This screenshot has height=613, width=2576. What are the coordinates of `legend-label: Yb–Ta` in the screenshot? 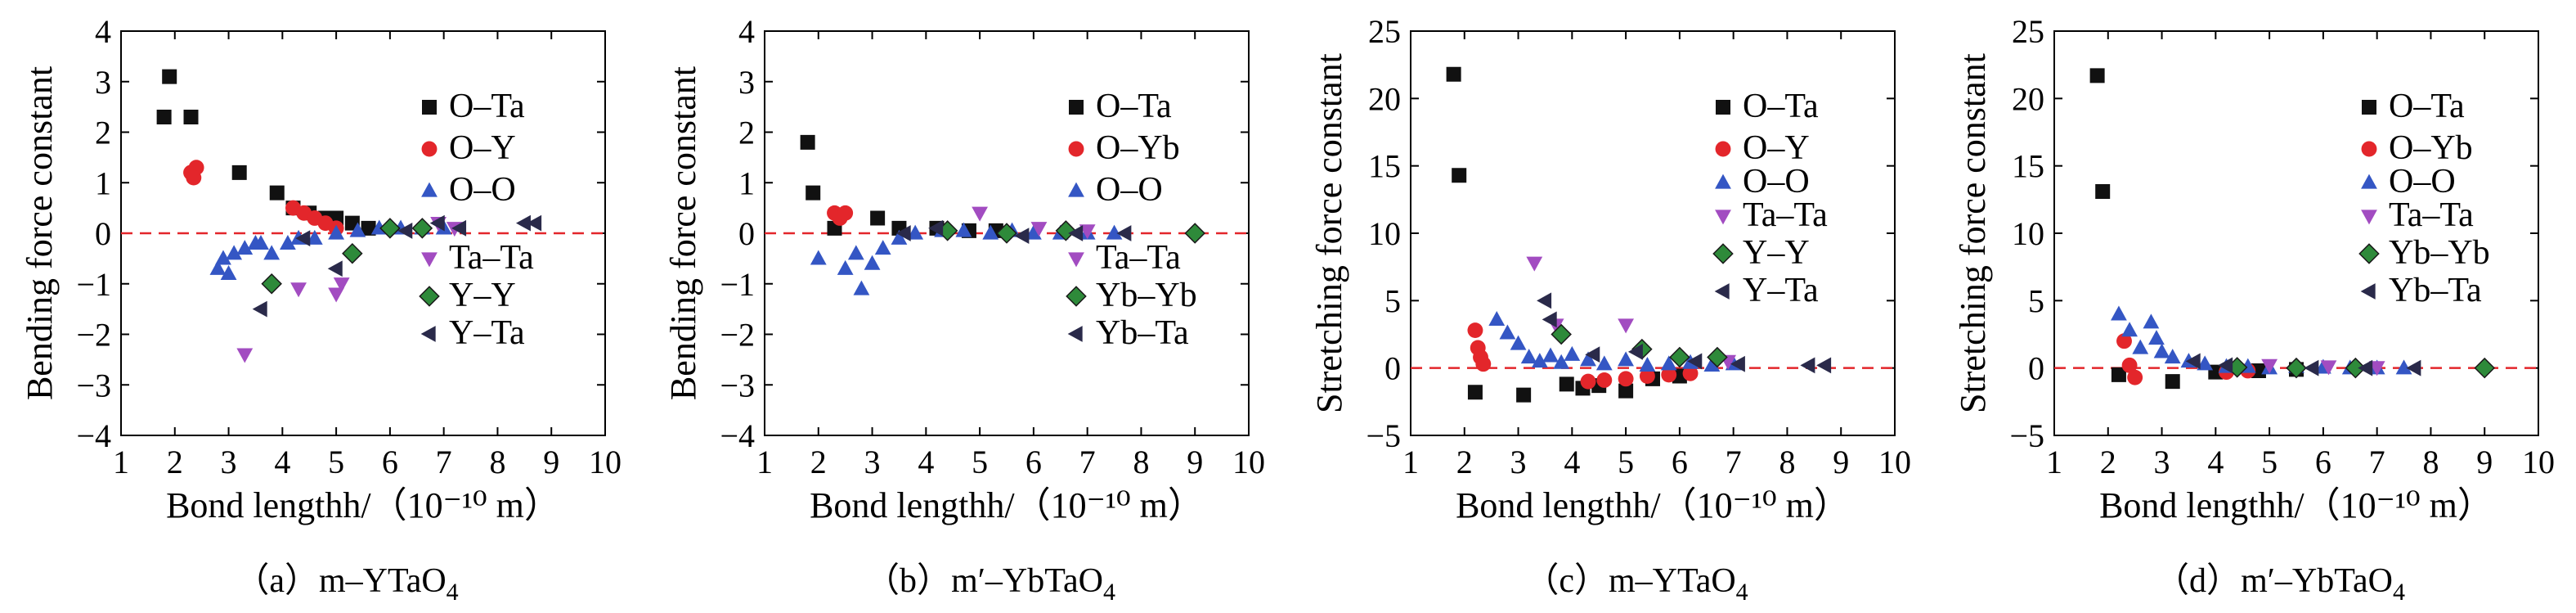 It's located at (2435, 290).